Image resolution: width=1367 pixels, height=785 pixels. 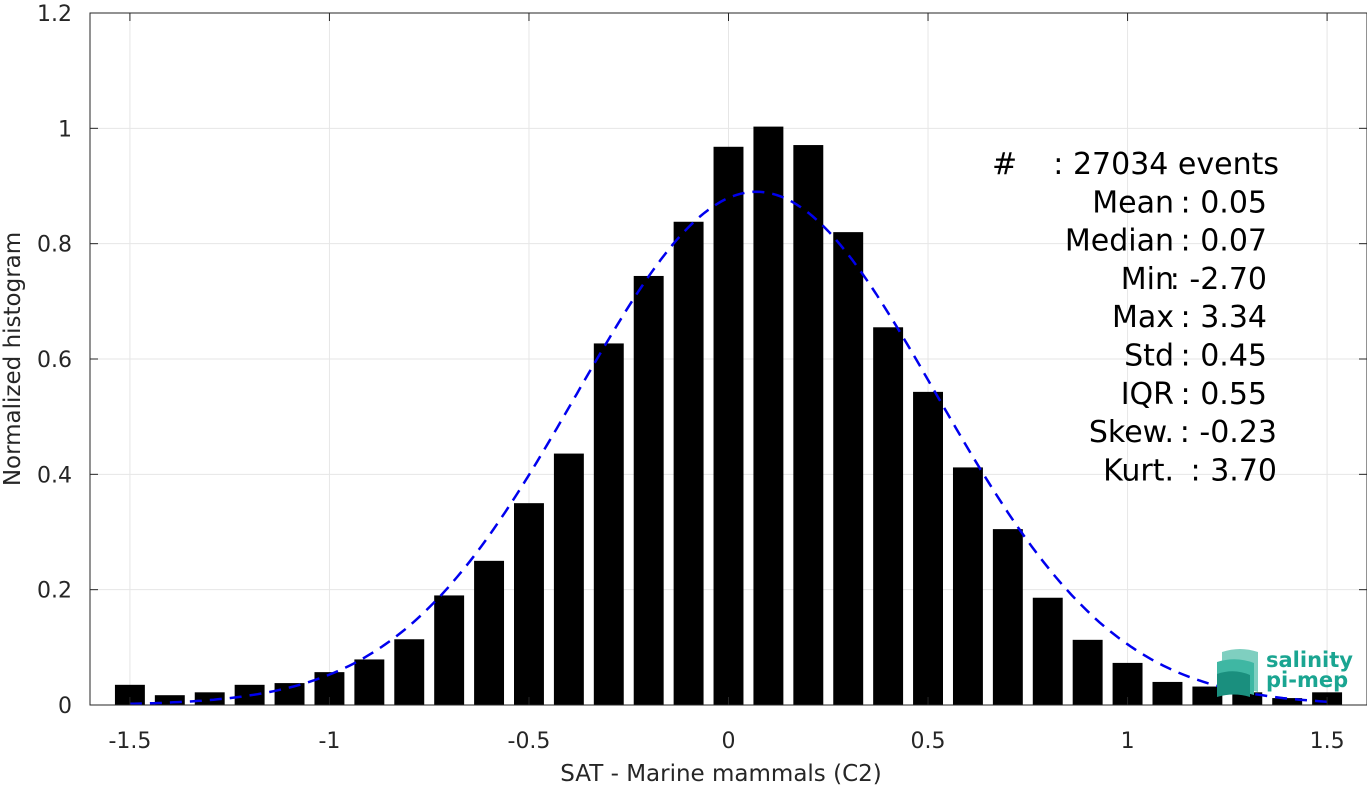 What do you see at coordinates (1147, 279) in the screenshot?
I see `stat-label: Min` at bounding box center [1147, 279].